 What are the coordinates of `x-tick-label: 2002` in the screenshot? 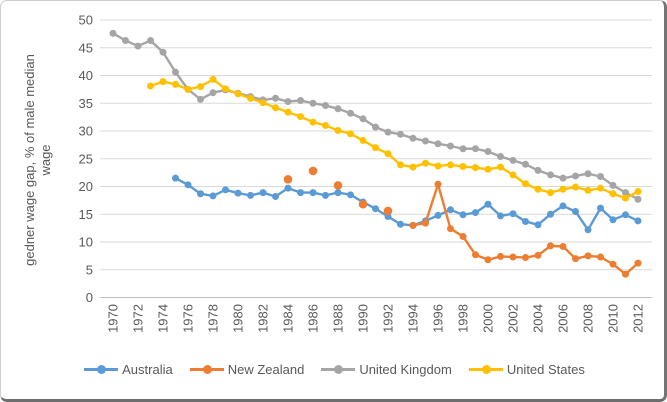 It's located at (513, 318).